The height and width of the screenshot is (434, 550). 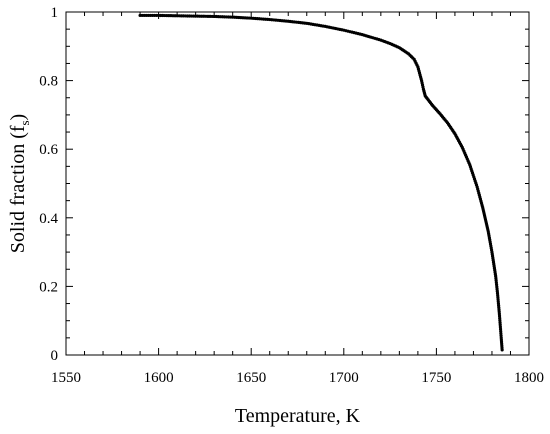 I want to click on y-tick-label: 0.8, so click(x=48, y=82).